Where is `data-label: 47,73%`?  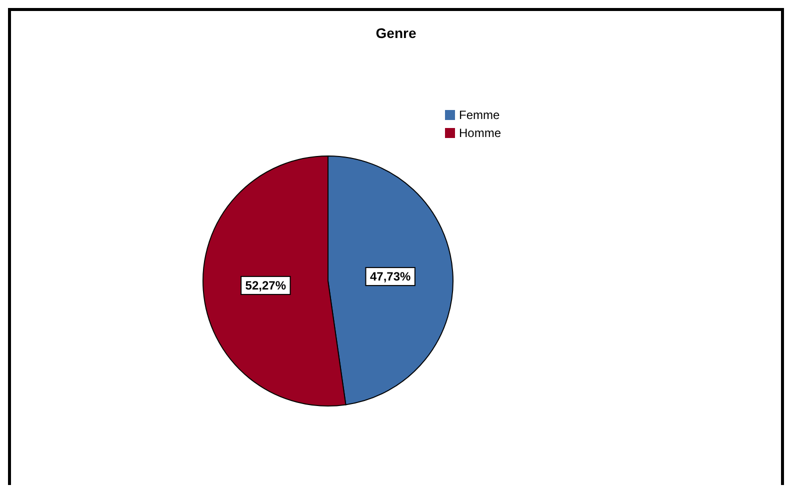
data-label: 47,73% is located at coordinates (391, 277).